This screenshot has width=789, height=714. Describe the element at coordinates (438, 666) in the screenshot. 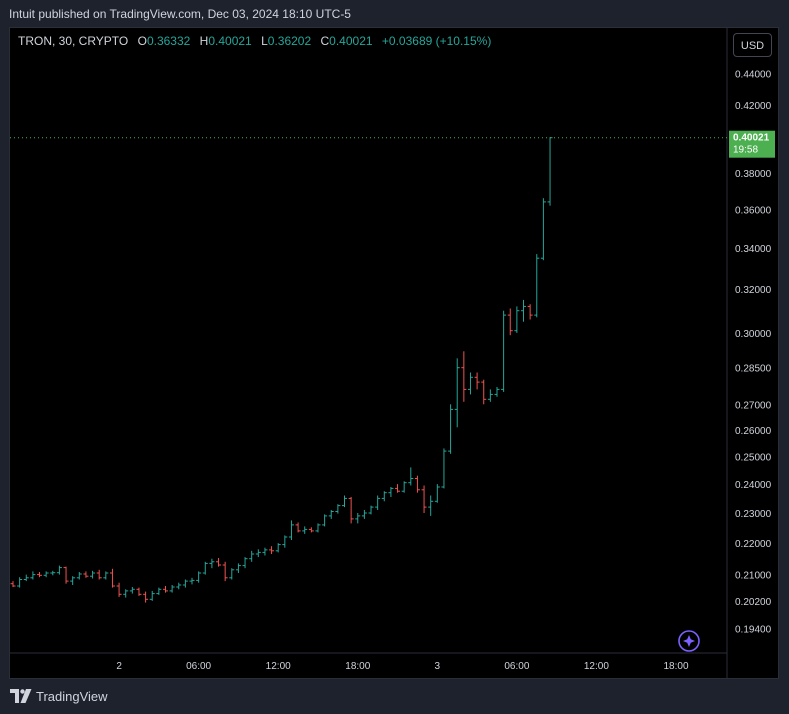

I see `time-tick-label: 3` at that location.